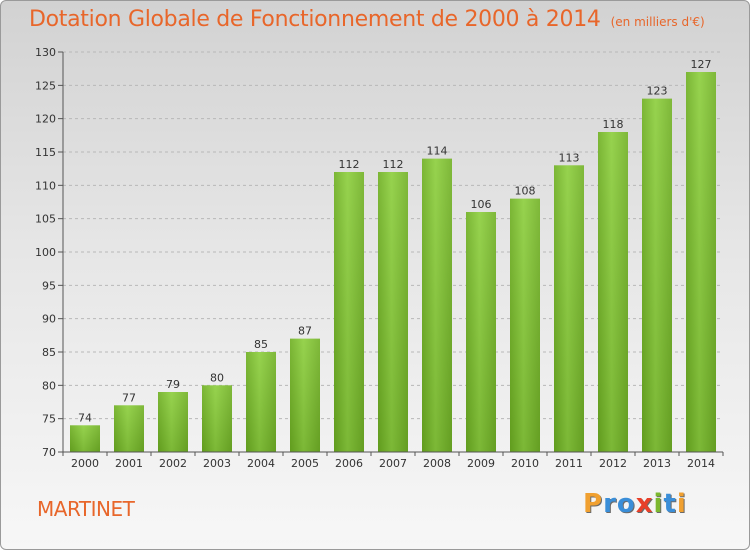 The width and height of the screenshot is (750, 550). What do you see at coordinates (173, 463) in the screenshot?
I see `x-tick-label-2002: 2002` at bounding box center [173, 463].